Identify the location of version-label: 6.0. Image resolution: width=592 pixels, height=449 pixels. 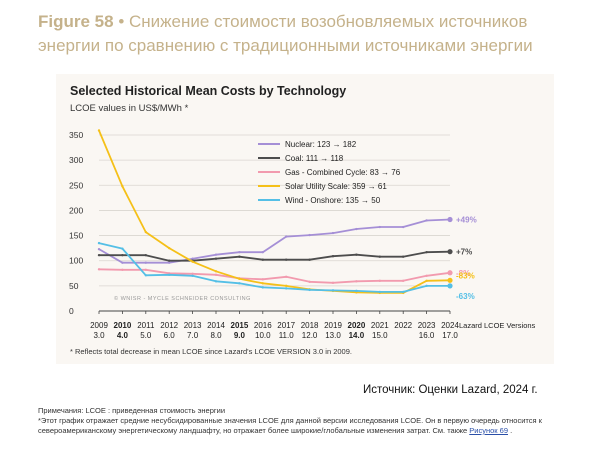
(170, 335).